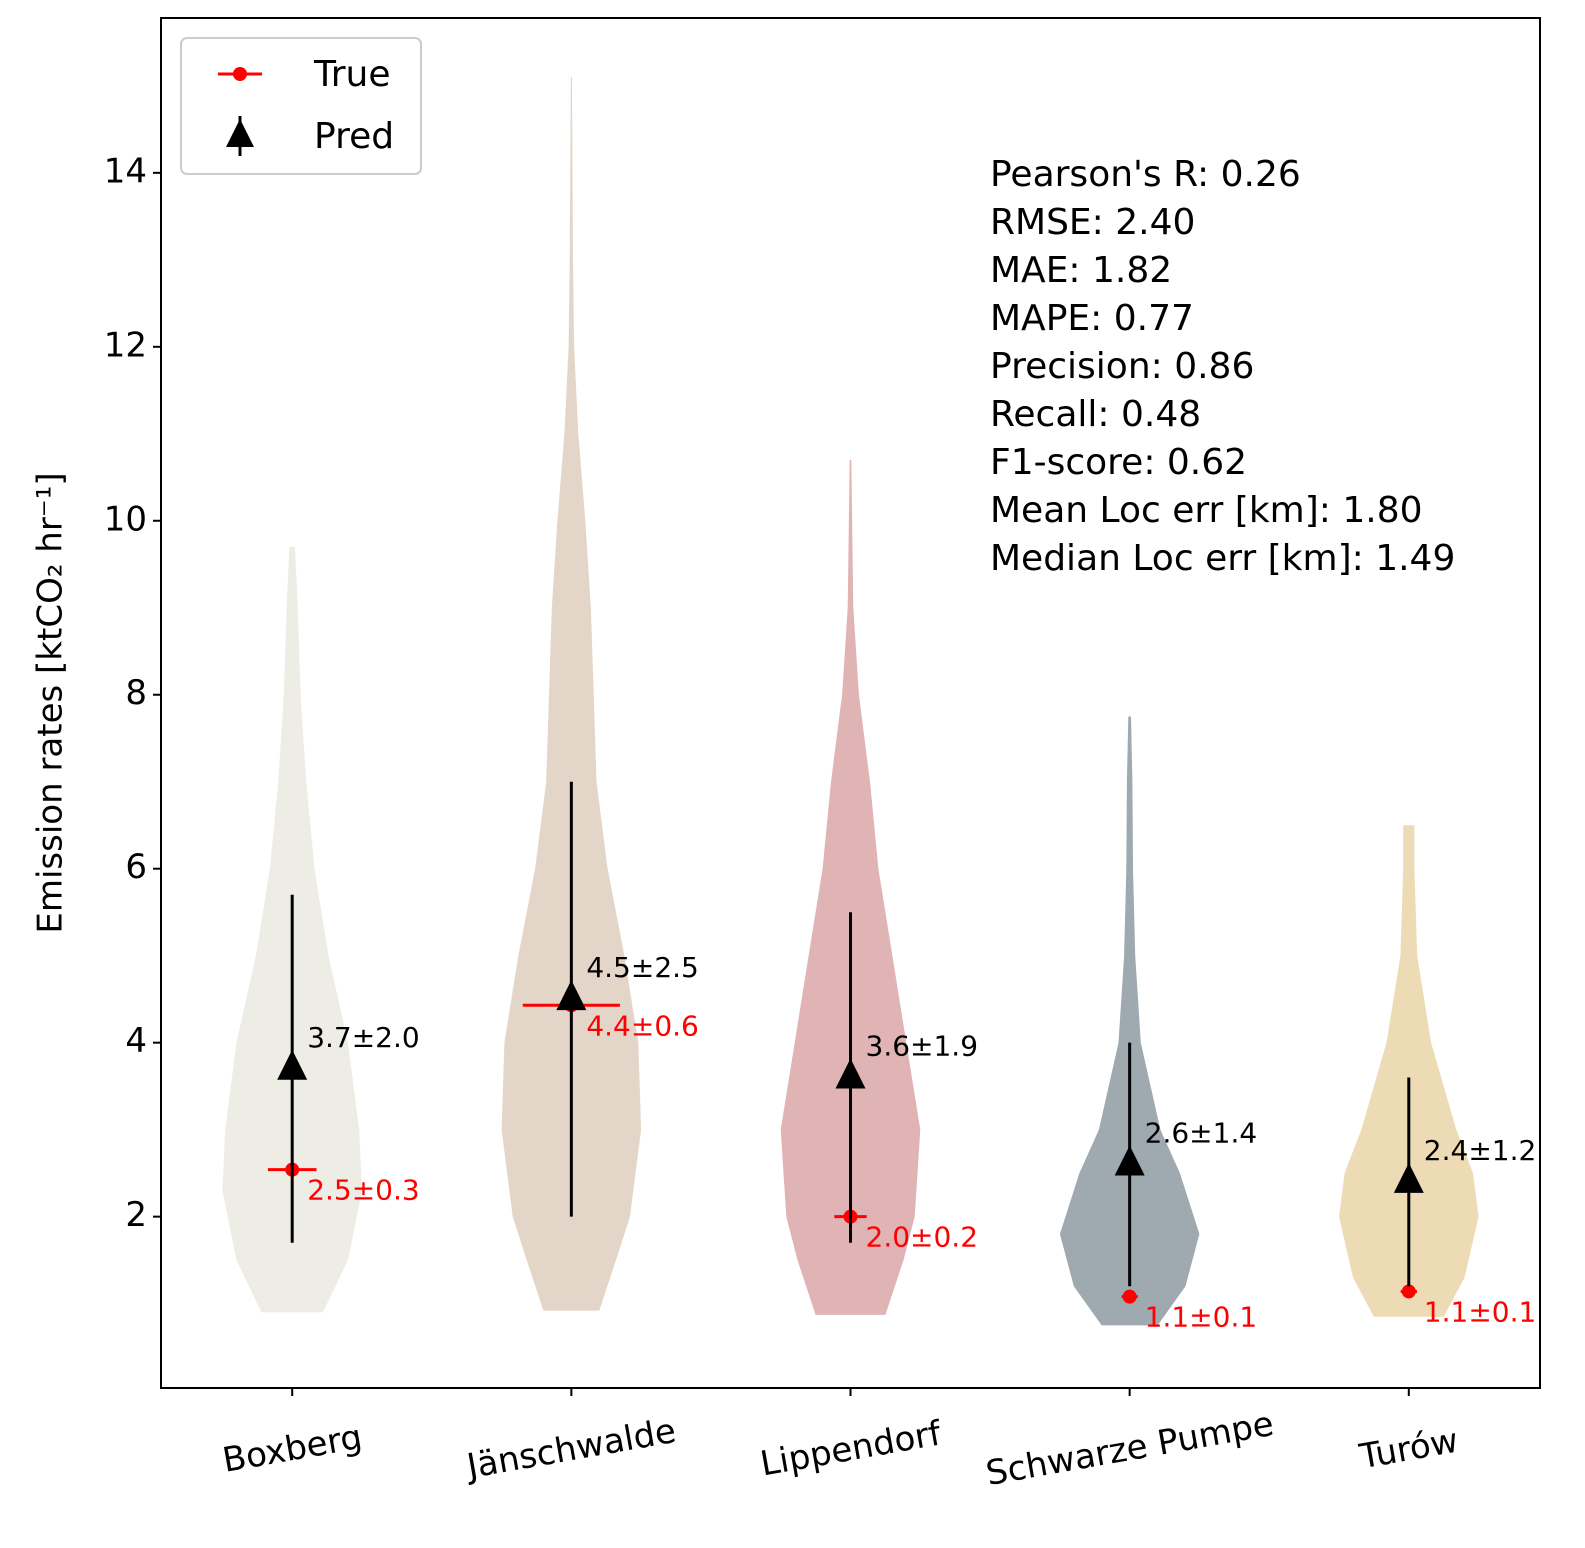 This screenshot has width=1585, height=1548. I want to click on stat-line: Pearson's R: 0.26, so click(1145, 174).